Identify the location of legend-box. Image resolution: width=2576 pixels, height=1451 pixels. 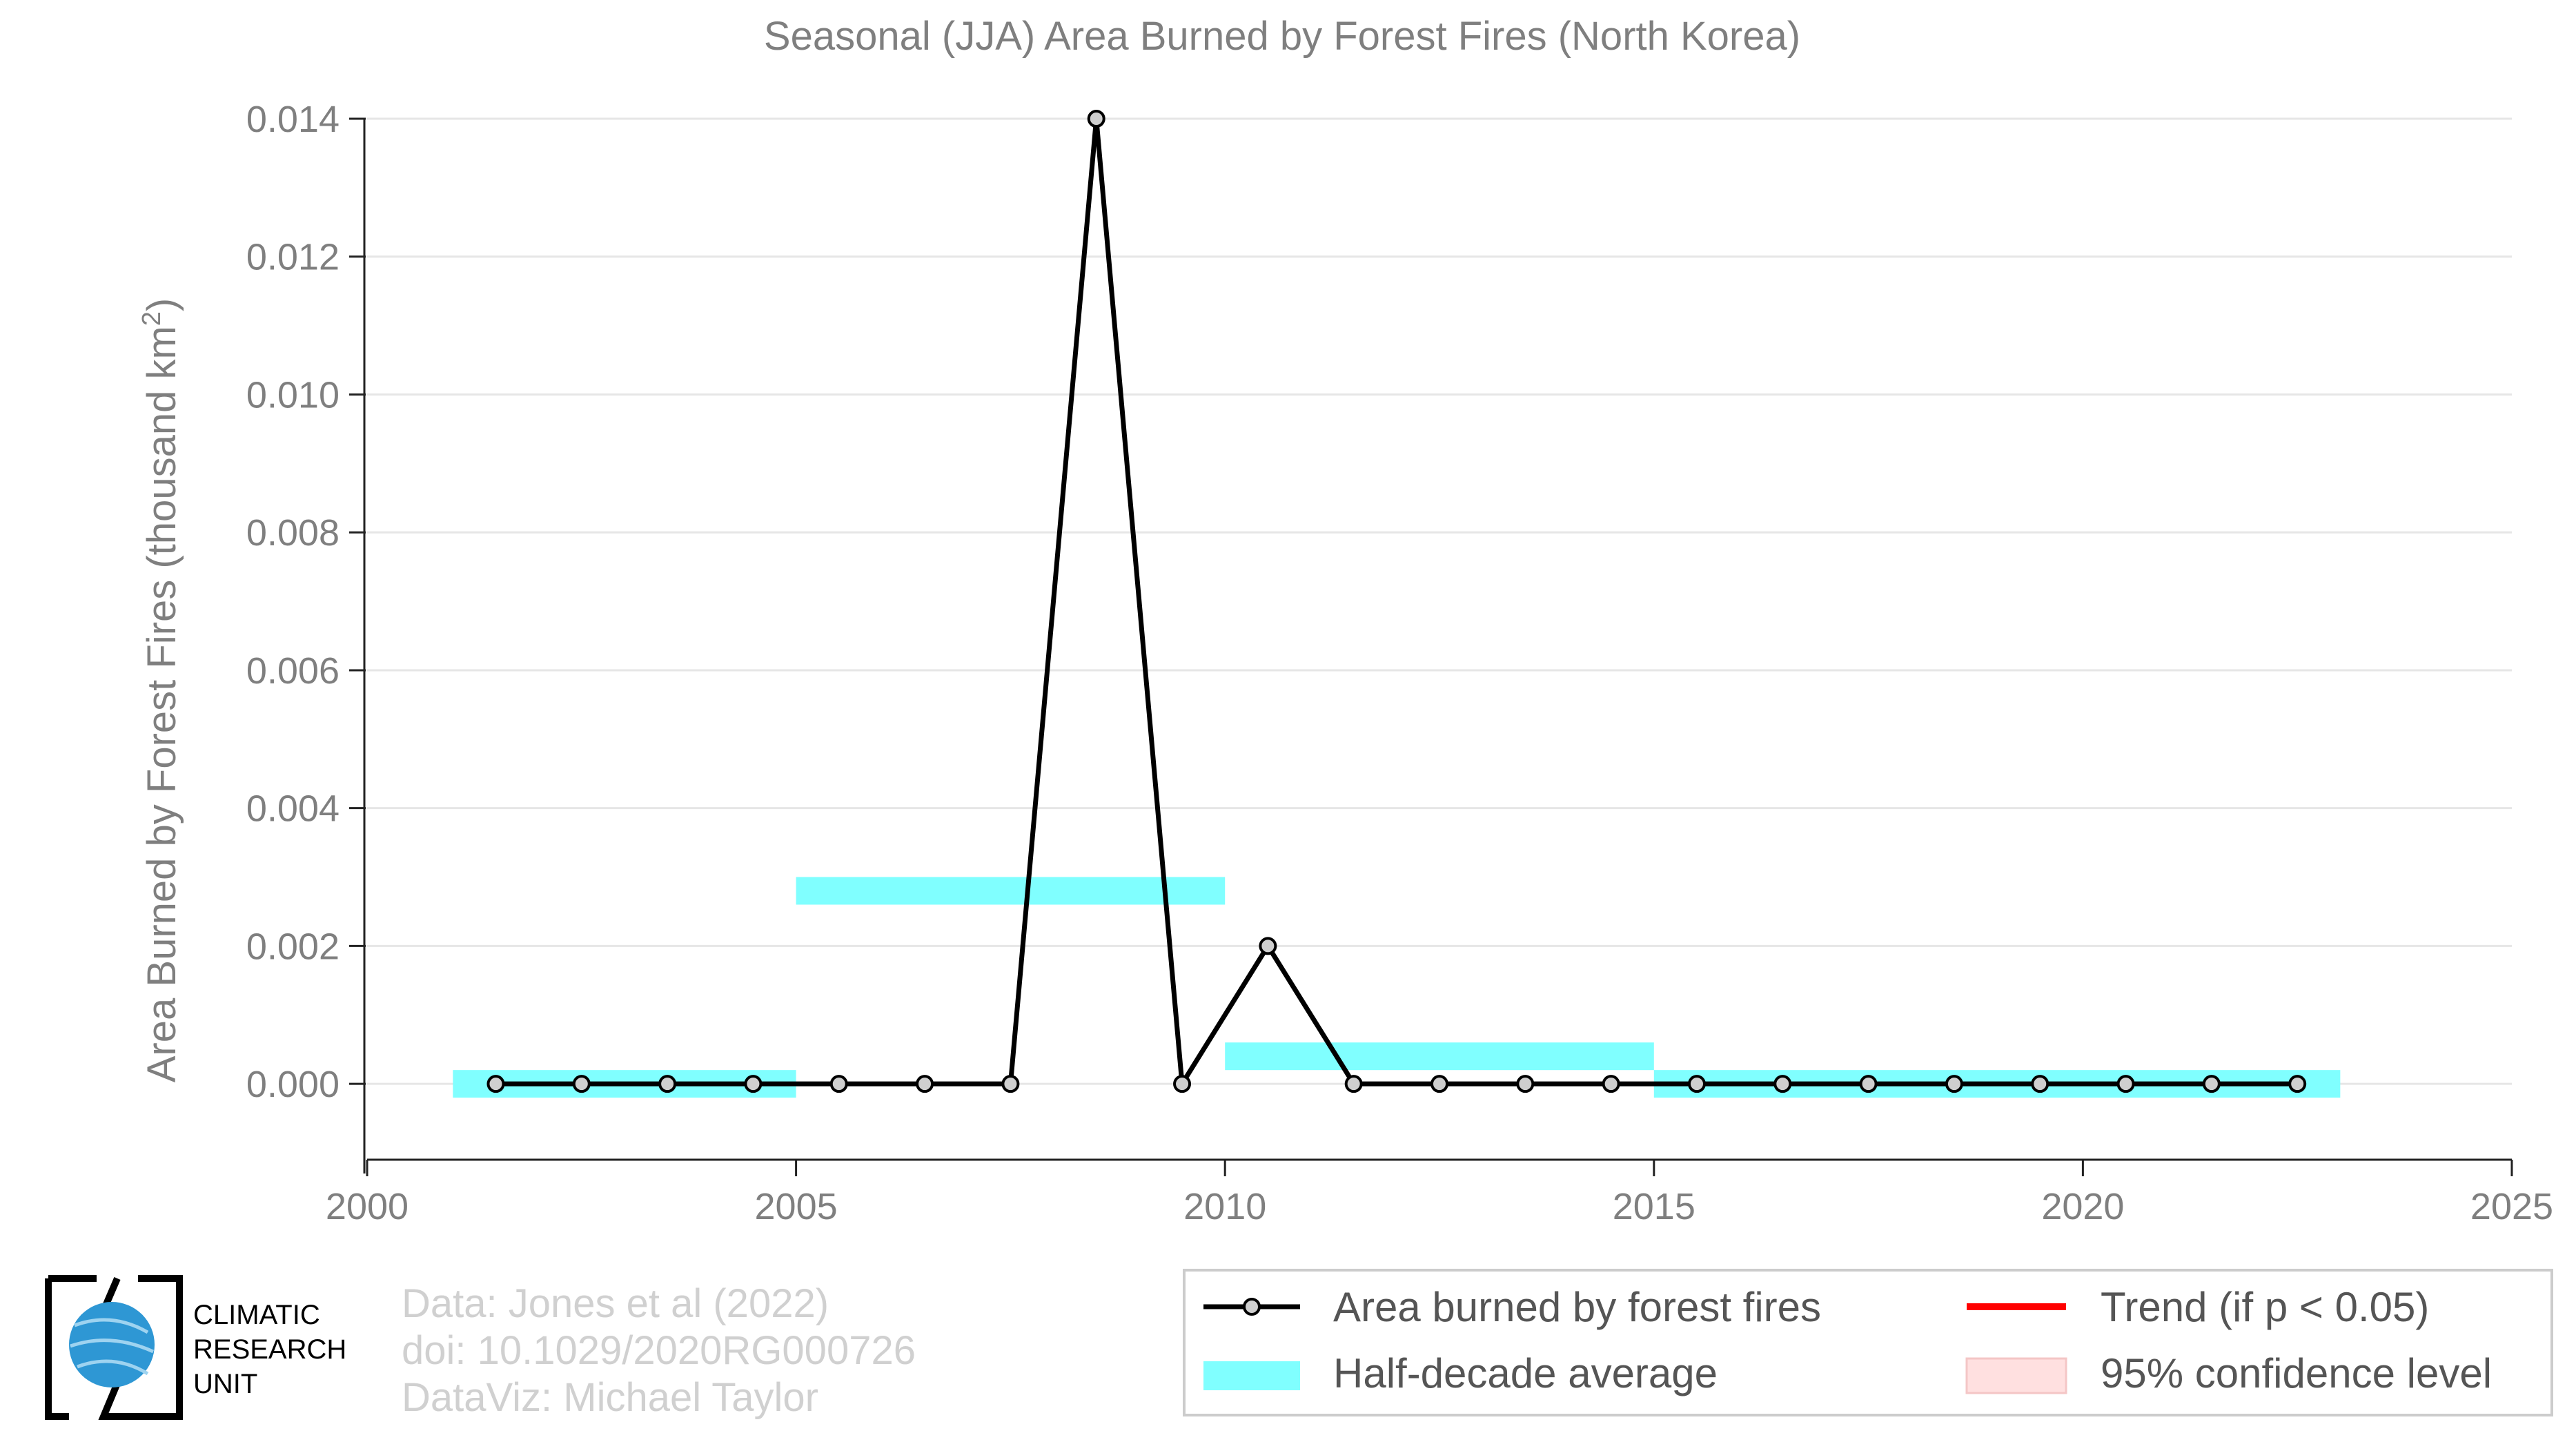
(1868, 1342).